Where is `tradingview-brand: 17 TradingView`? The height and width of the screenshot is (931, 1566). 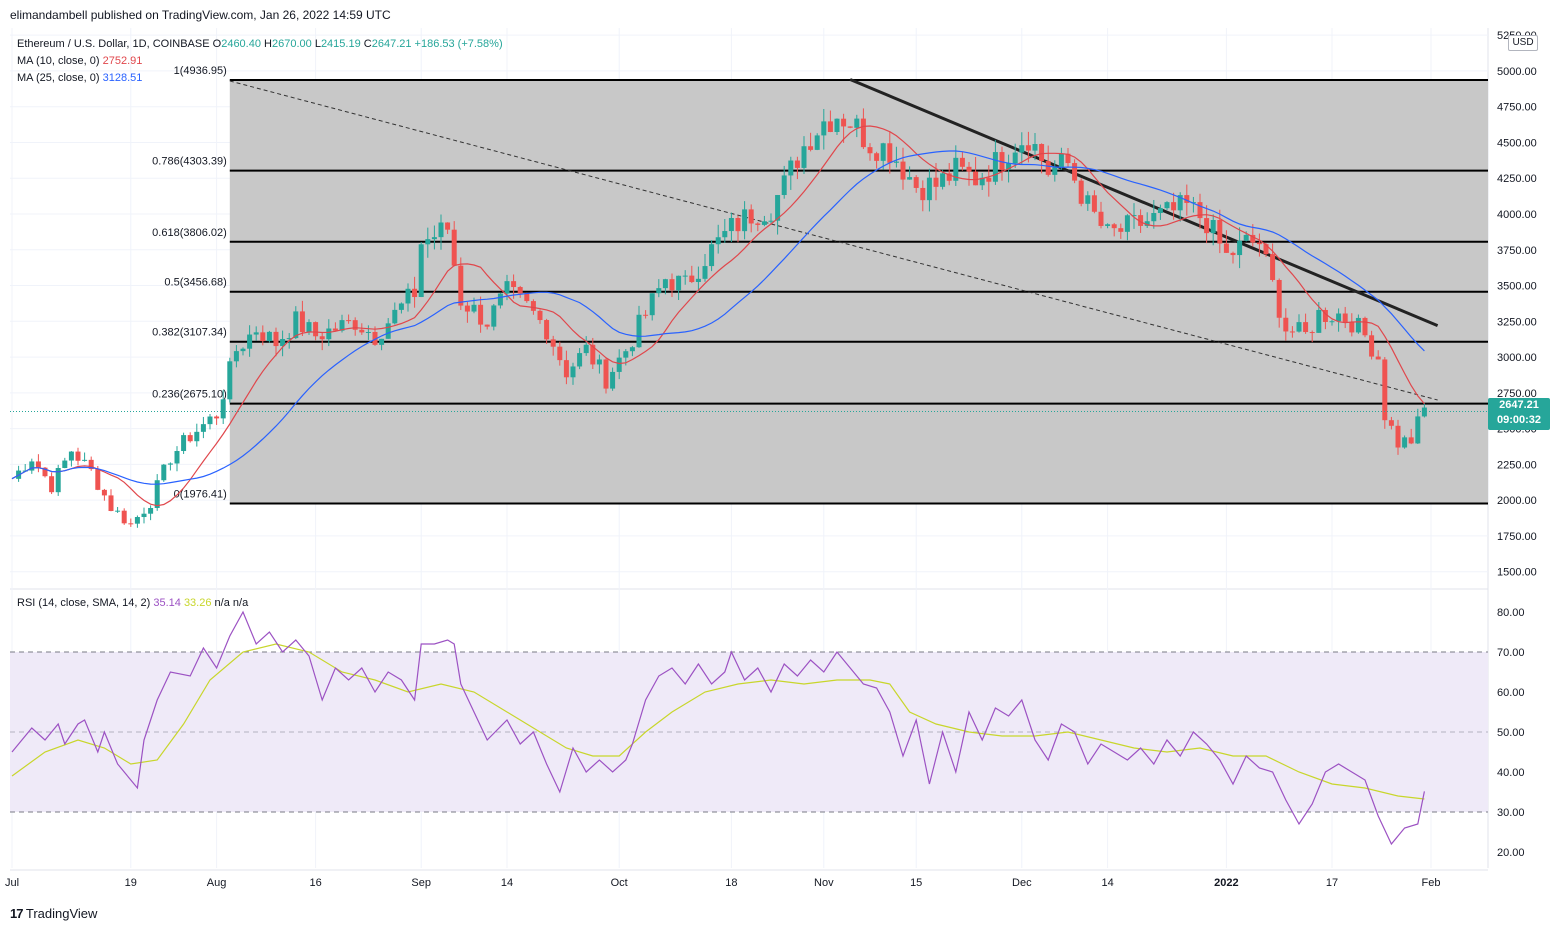 tradingview-brand: 17 TradingView is located at coordinates (53, 913).